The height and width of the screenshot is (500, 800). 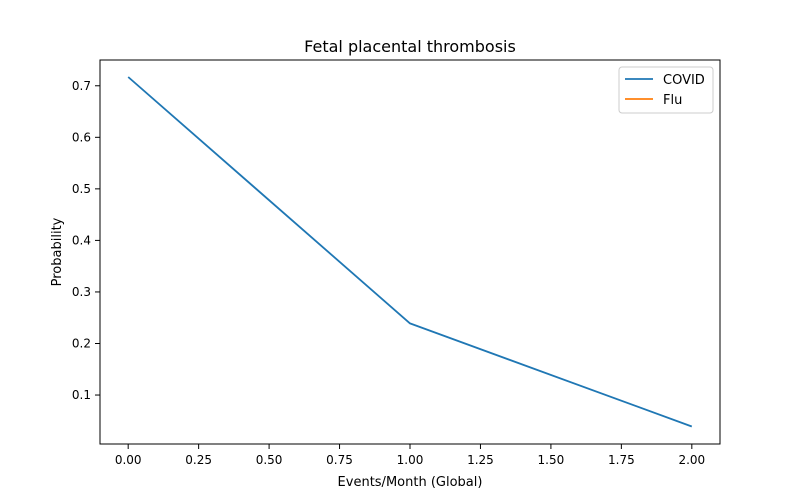 What do you see at coordinates (672, 100) in the screenshot?
I see `legend-label-flu: Flu` at bounding box center [672, 100].